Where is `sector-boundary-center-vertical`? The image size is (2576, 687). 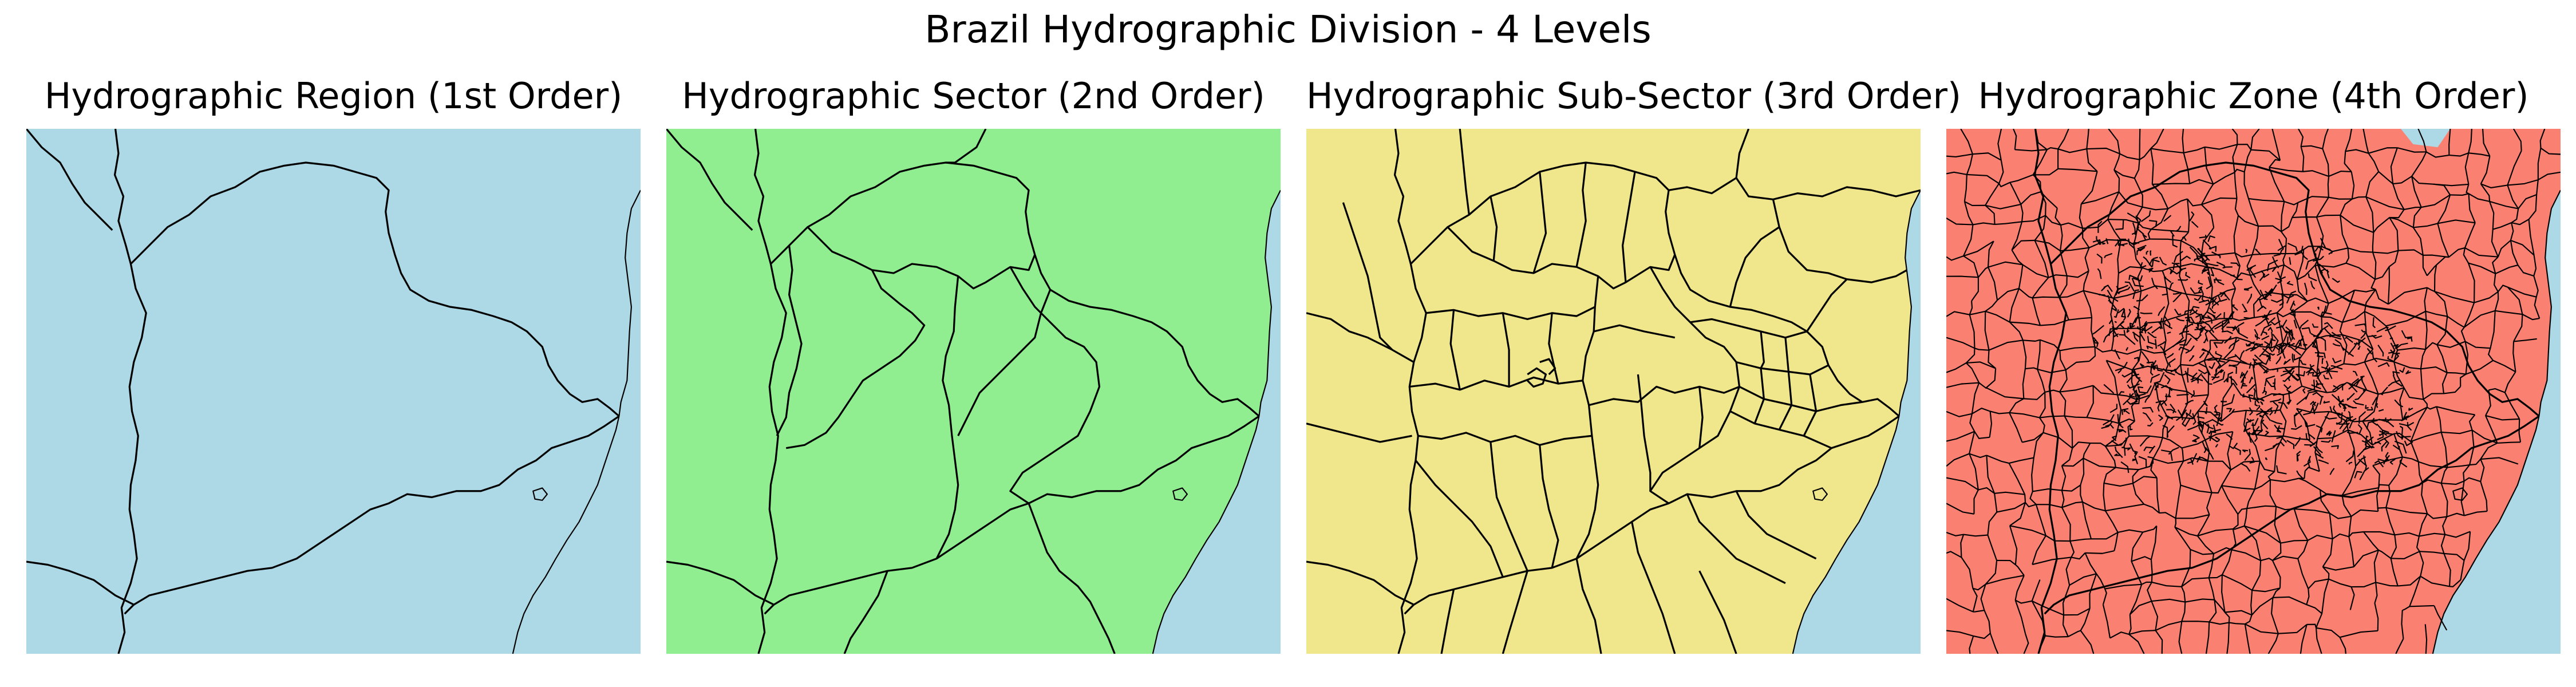 sector-boundary-center-vertical is located at coordinates (947, 417).